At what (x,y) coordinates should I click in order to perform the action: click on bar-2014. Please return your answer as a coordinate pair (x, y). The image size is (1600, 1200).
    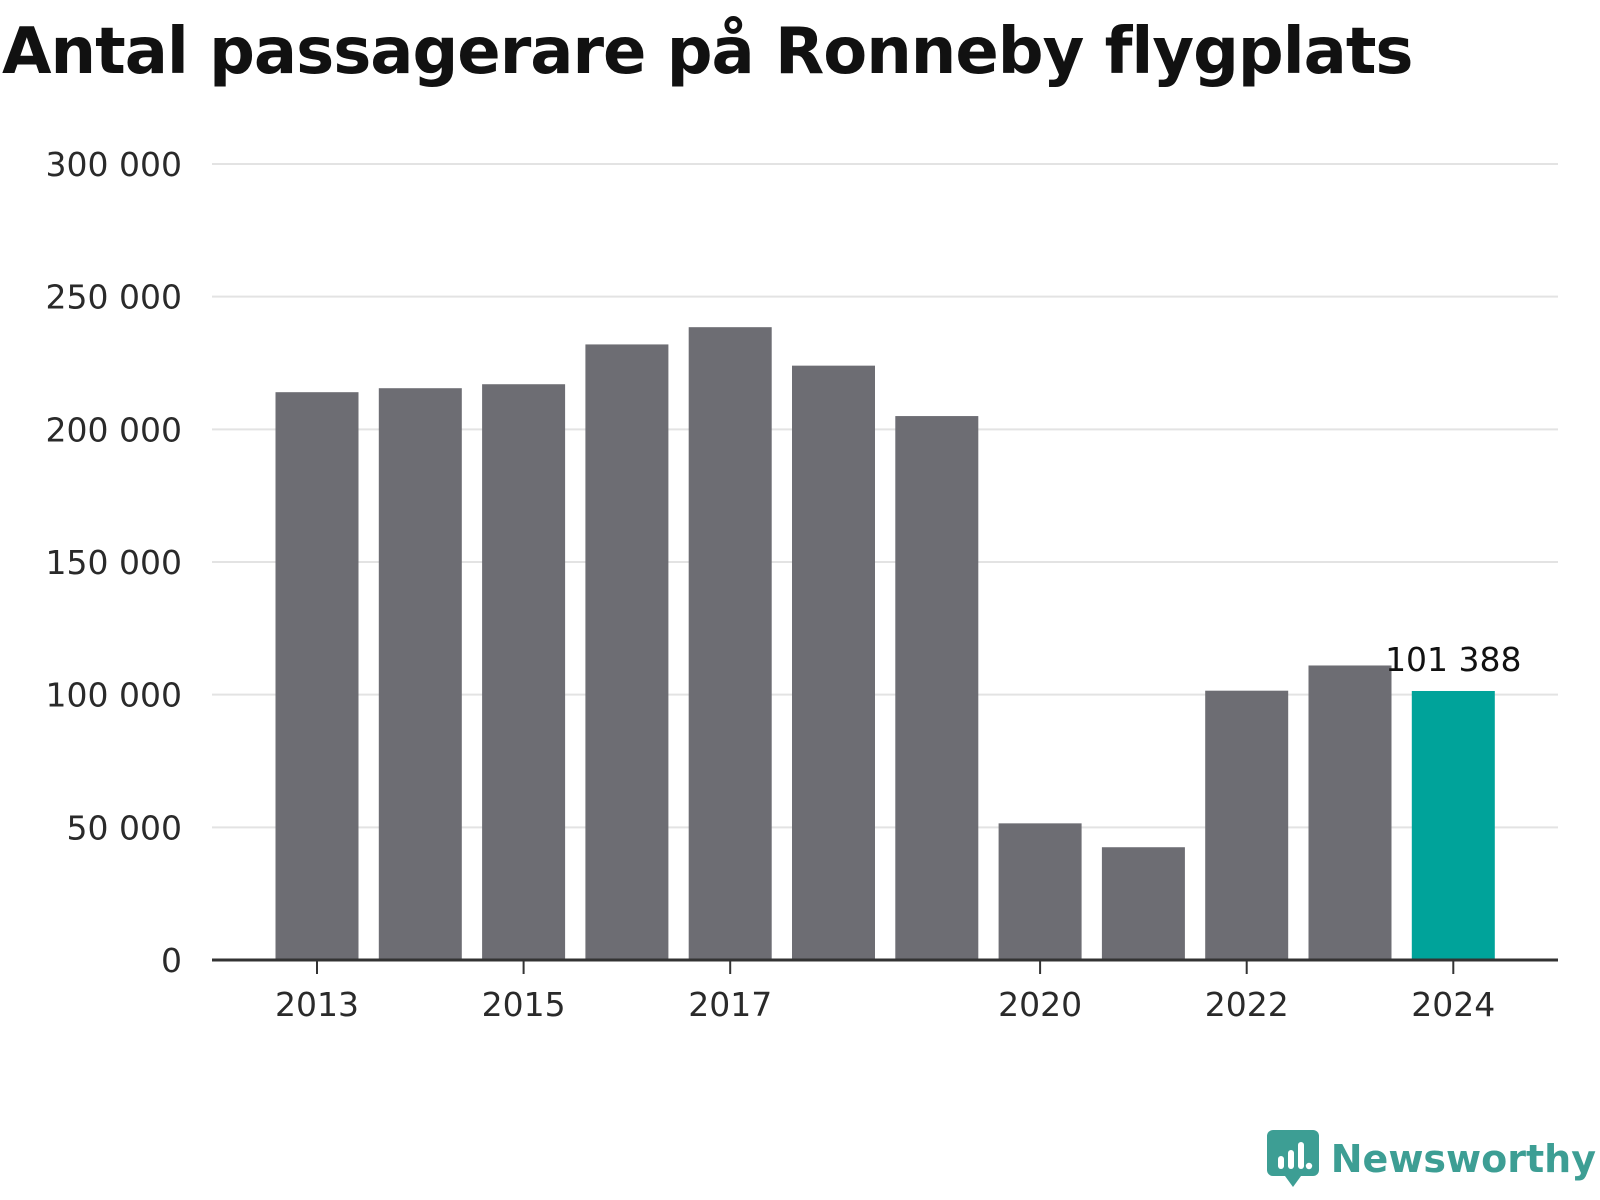
    Looking at the image, I should click on (420, 674).